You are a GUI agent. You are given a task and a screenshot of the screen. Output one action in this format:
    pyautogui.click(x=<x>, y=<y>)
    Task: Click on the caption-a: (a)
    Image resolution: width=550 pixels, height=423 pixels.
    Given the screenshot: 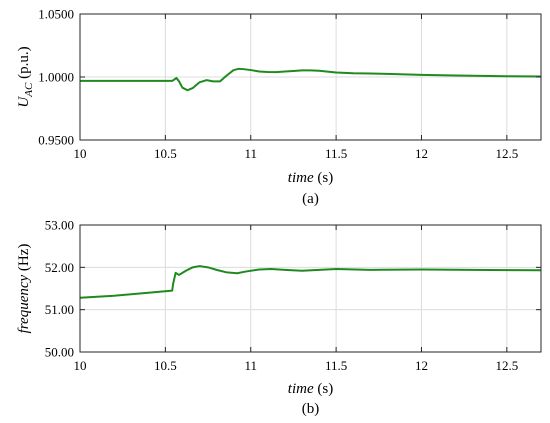 What is the action you would take?
    pyautogui.click(x=310, y=199)
    